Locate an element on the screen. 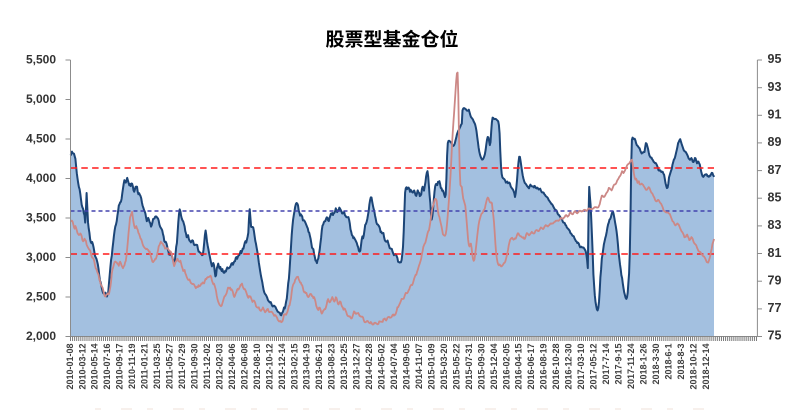 Image resolution: width=809 pixels, height=418 pixels. svg-text: 2011-03-25 is located at coordinates (157, 367).